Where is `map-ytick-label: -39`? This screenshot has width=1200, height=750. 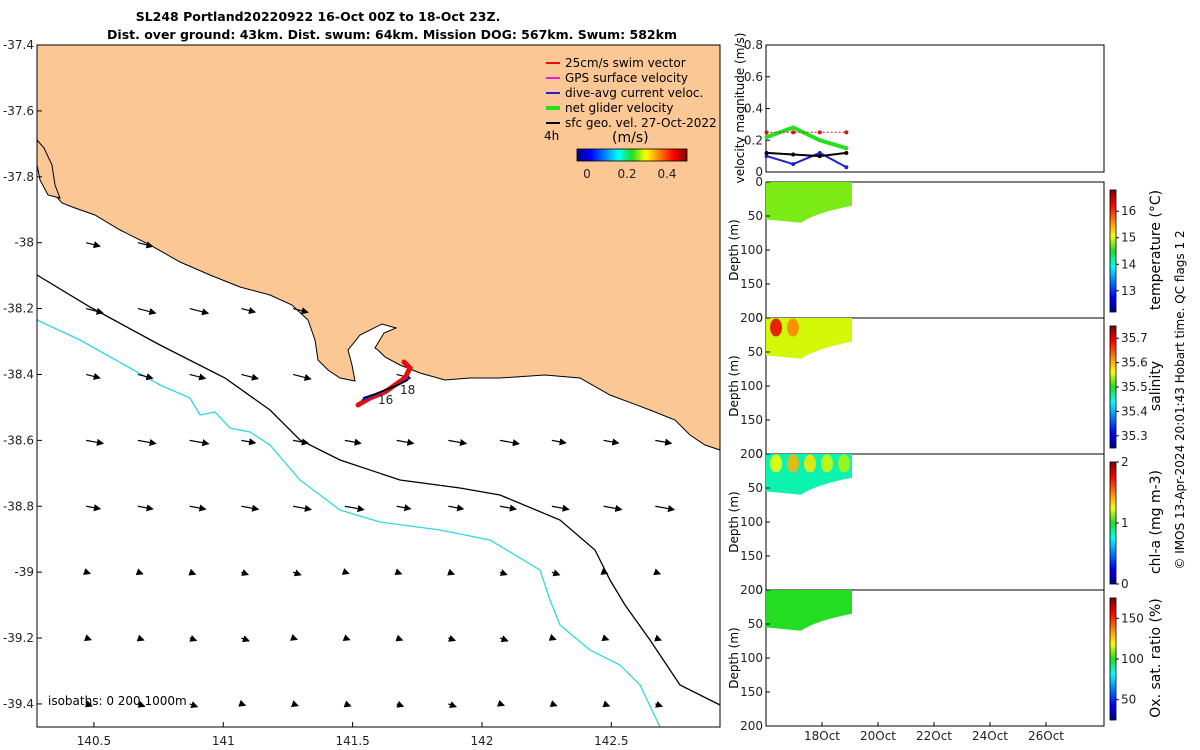
map-ytick-label: -39 is located at coordinates (24, 572).